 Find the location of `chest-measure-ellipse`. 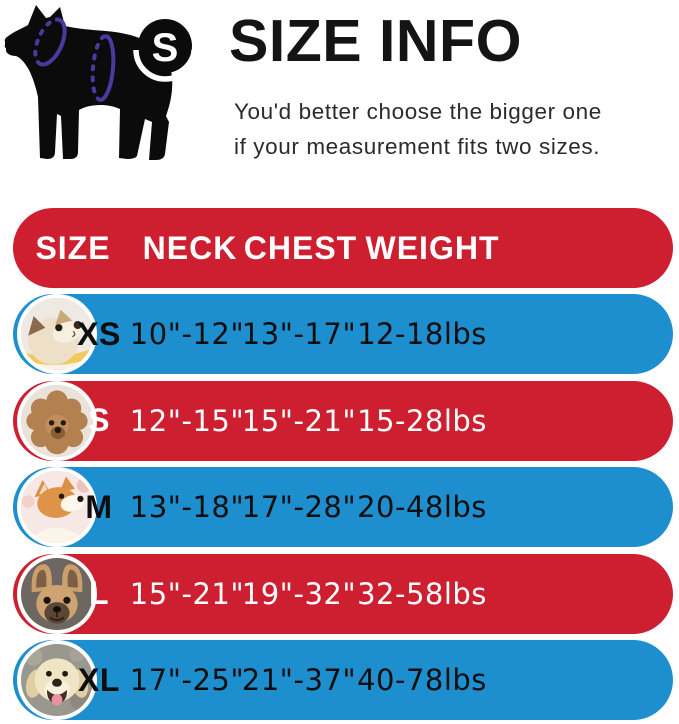

chest-measure-ellipse is located at coordinates (103, 68).